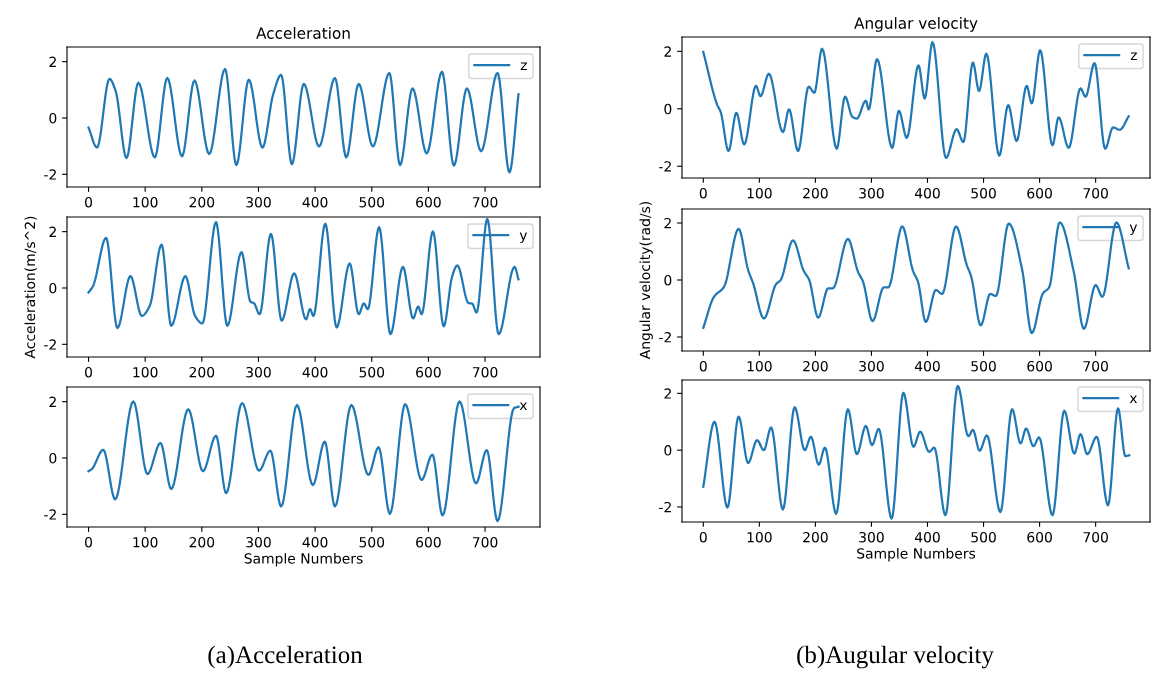 This screenshot has width=1157, height=673. What do you see at coordinates (895, 657) in the screenshot?
I see `text: (b)Augular velocity` at bounding box center [895, 657].